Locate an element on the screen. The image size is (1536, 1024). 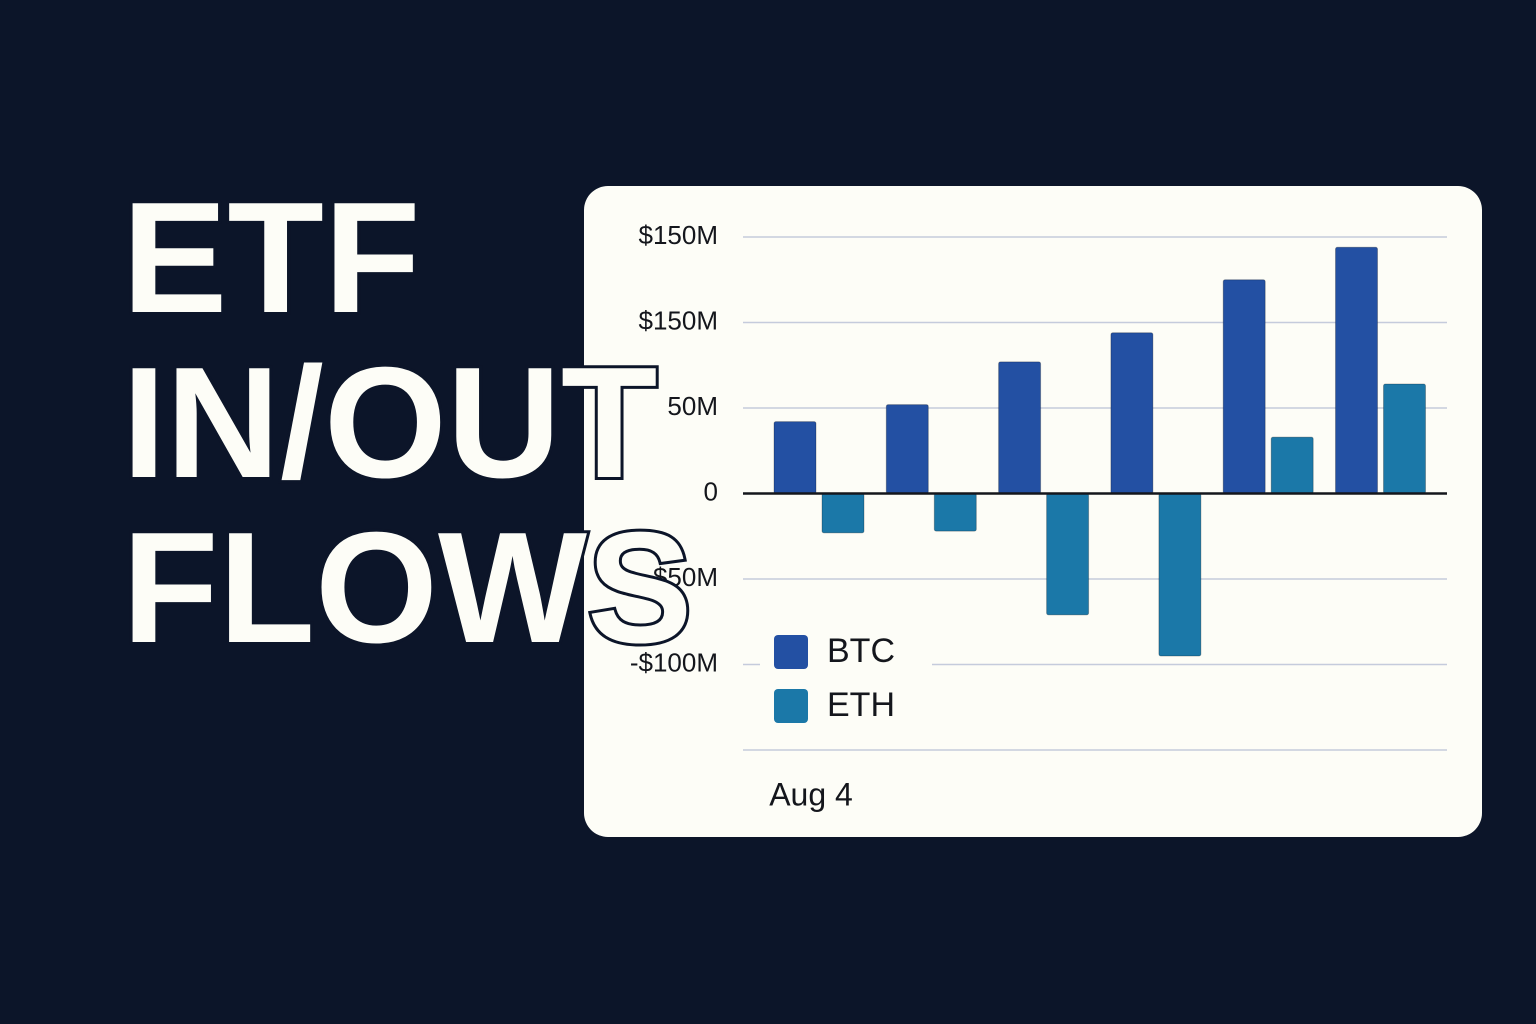
legend-label: BTC is located at coordinates (861, 651).